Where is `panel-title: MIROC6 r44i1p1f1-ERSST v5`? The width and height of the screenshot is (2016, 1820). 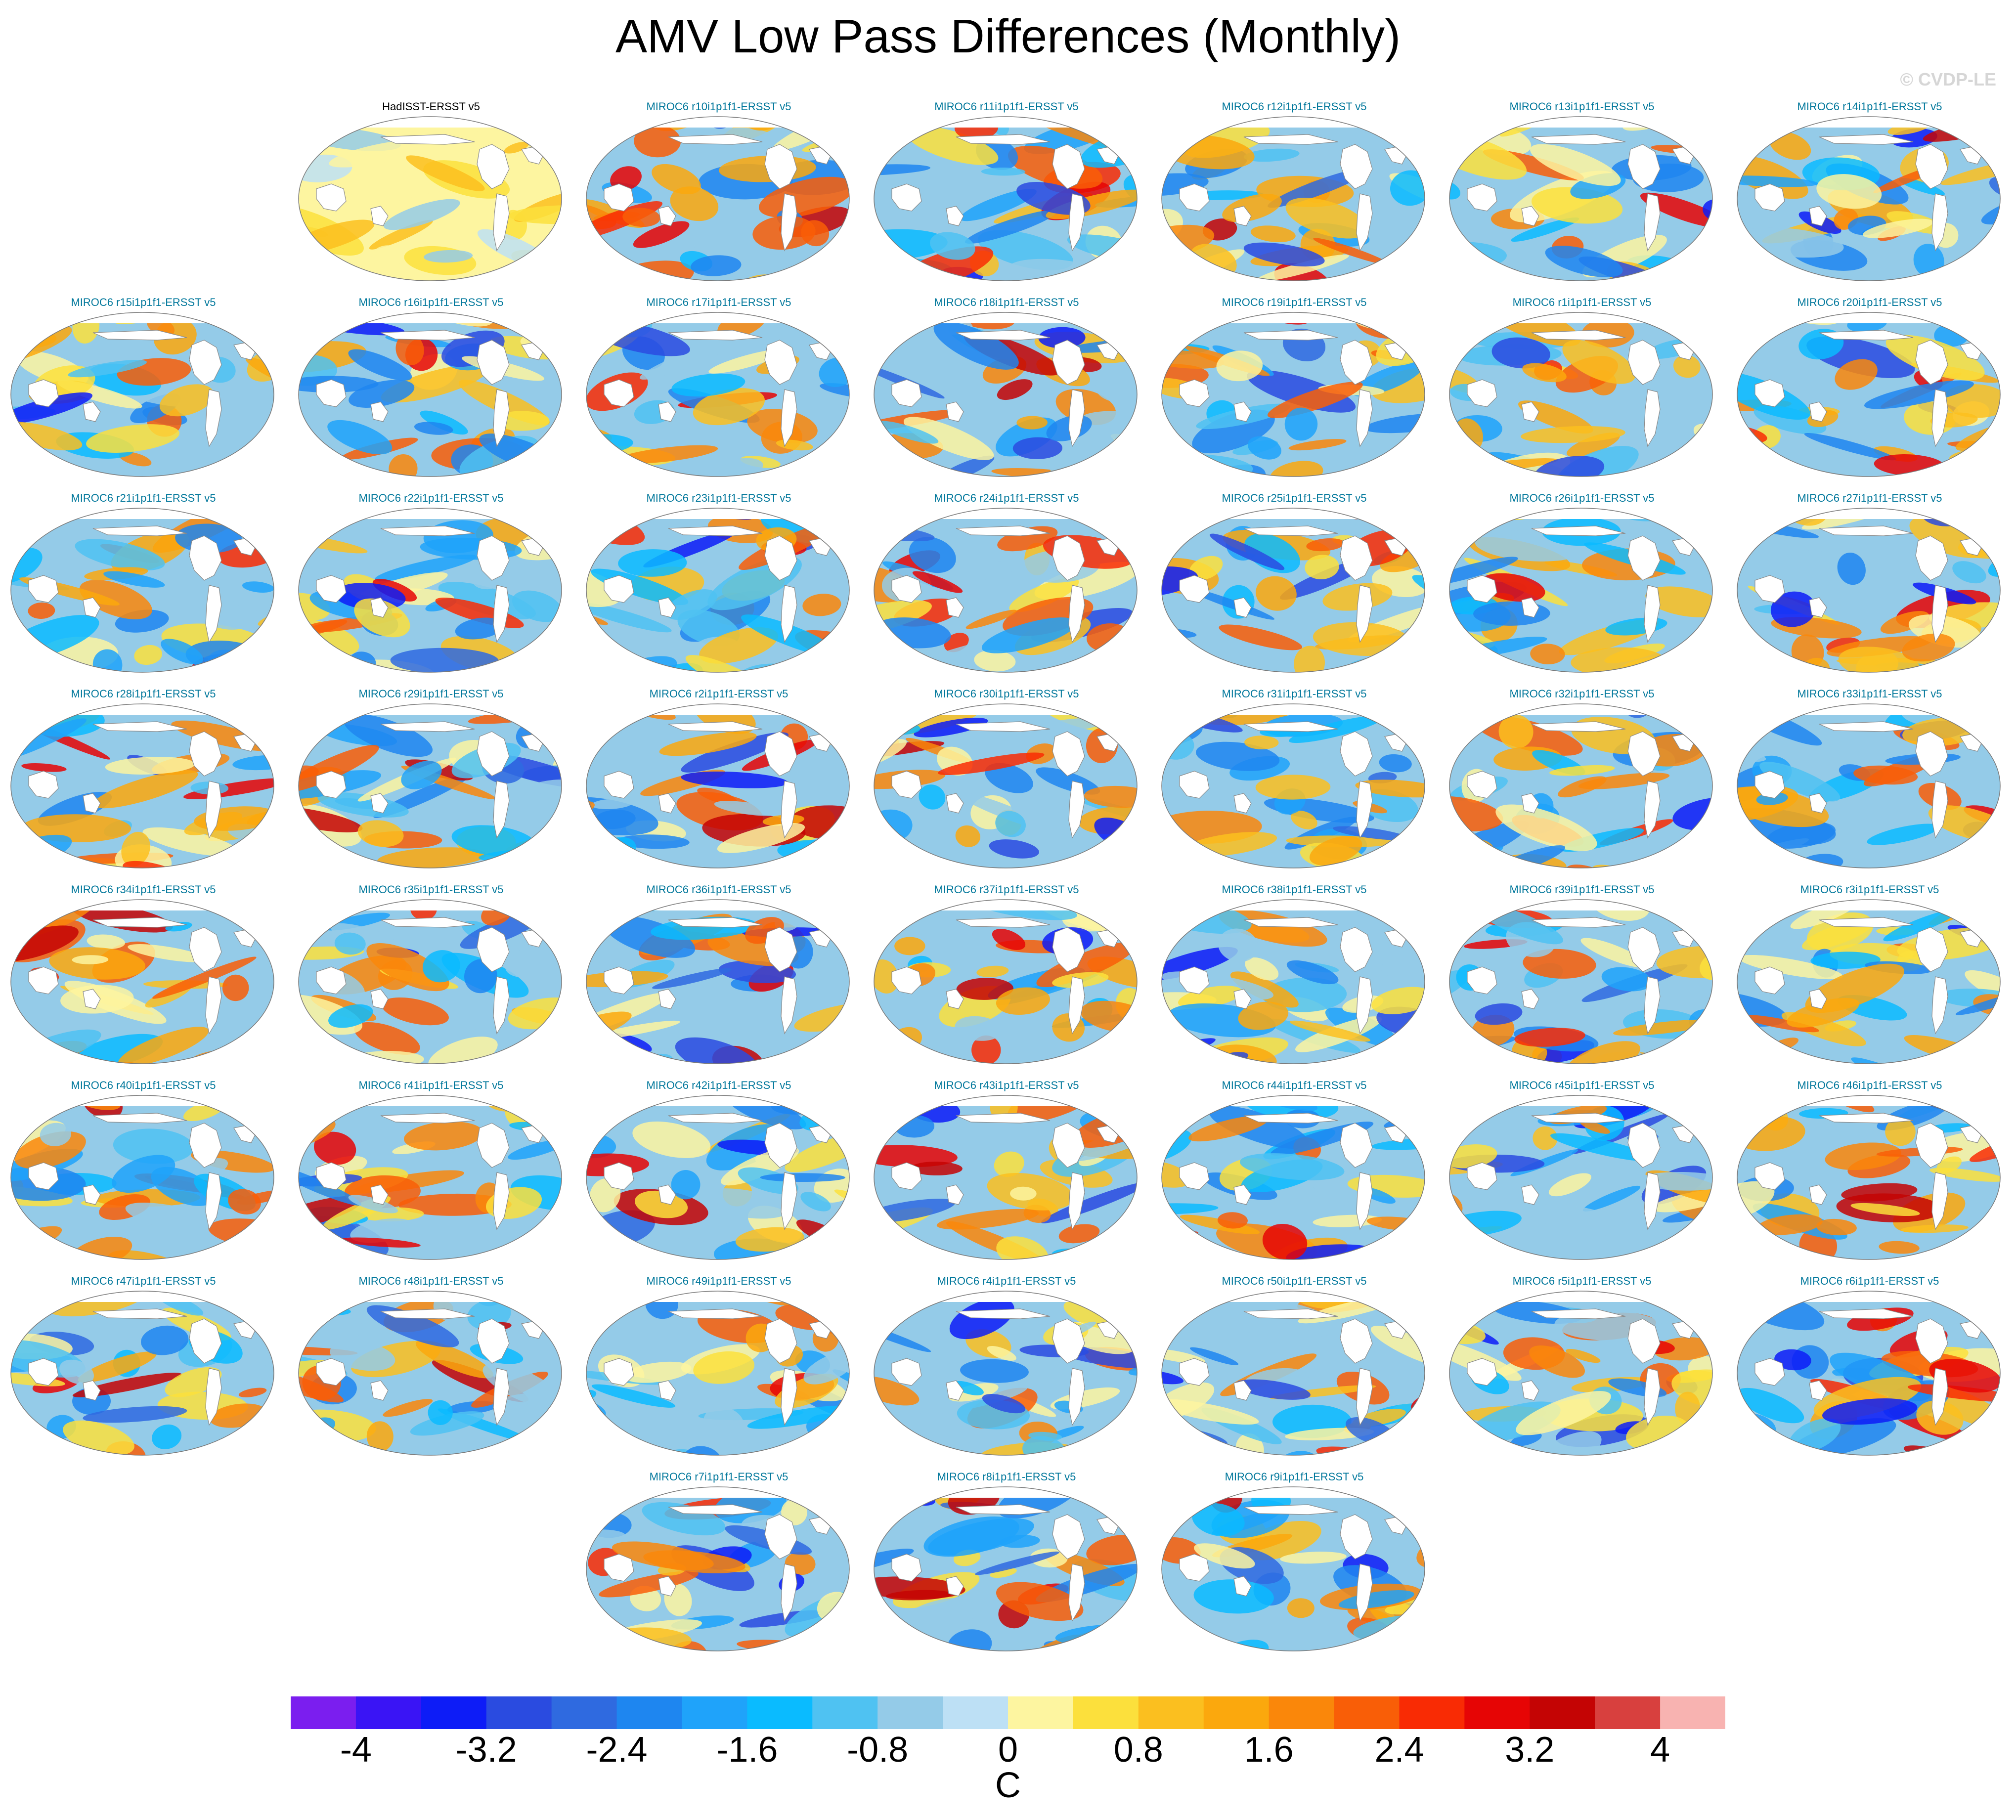
panel-title: MIROC6 r44i1p1f1-ERSST v5 is located at coordinates (1295, 1085).